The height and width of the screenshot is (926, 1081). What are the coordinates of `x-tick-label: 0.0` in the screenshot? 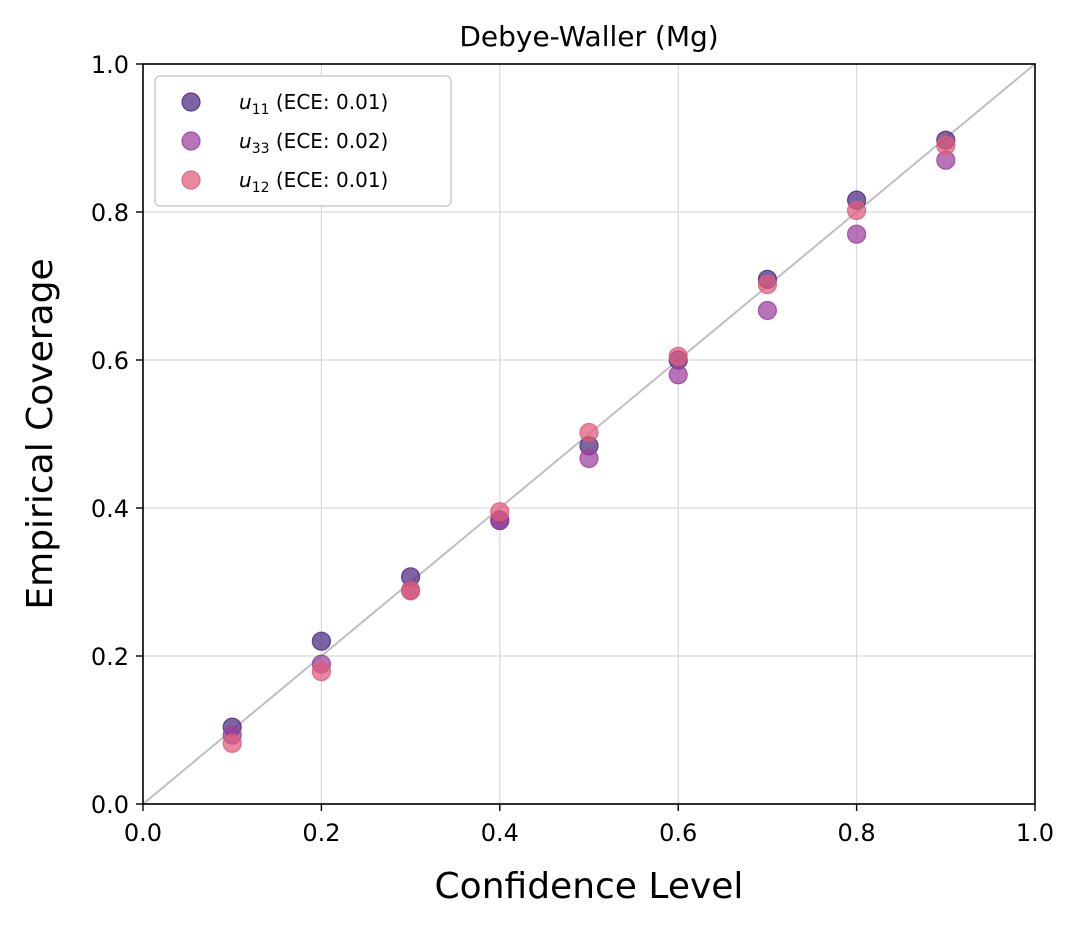 It's located at (143, 833).